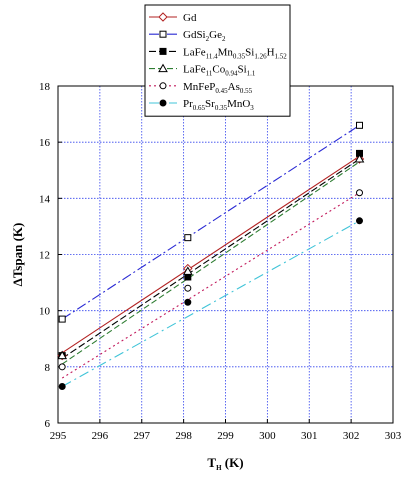  What do you see at coordinates (204, 36) in the screenshot?
I see `legend-label: GdSi2Ge2` at bounding box center [204, 36].